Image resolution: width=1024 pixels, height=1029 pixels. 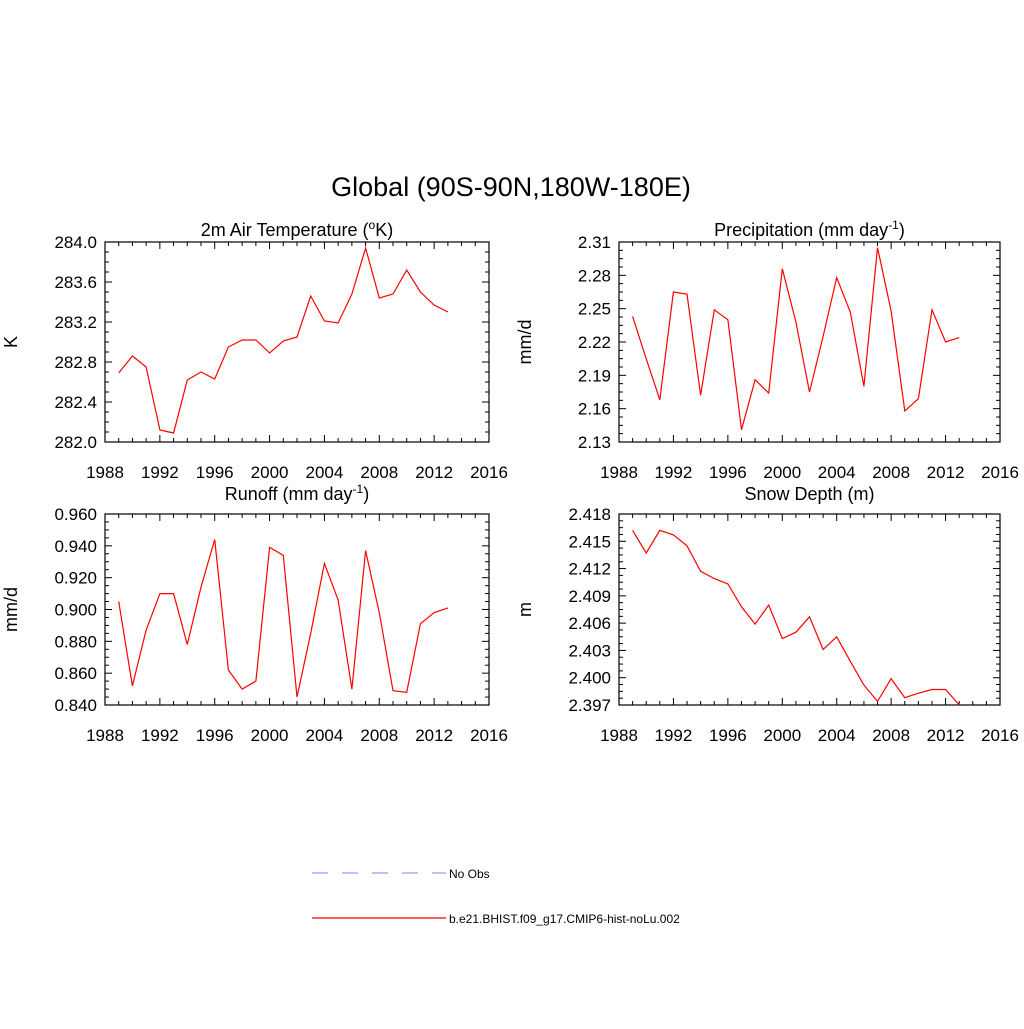 What do you see at coordinates (589, 569) in the screenshot?
I see `y-tick-label: 2.412` at bounding box center [589, 569].